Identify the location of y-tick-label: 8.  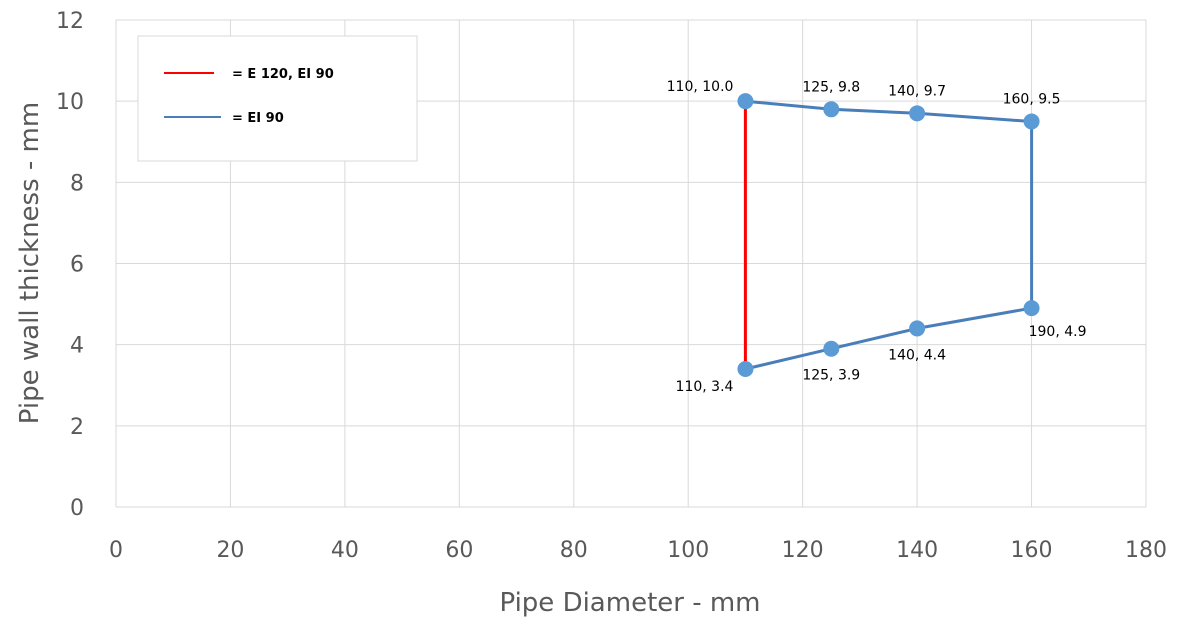
(77, 183).